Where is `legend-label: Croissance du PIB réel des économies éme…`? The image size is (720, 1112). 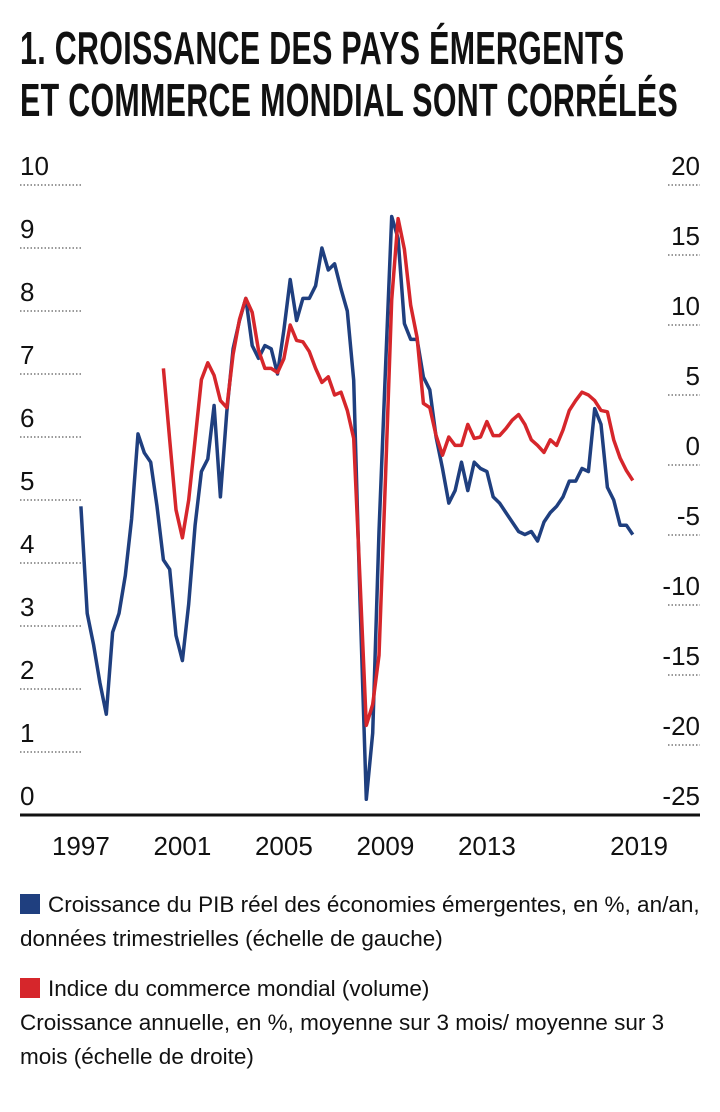 legend-label: Croissance du PIB réel des économies éme… is located at coordinates (360, 921).